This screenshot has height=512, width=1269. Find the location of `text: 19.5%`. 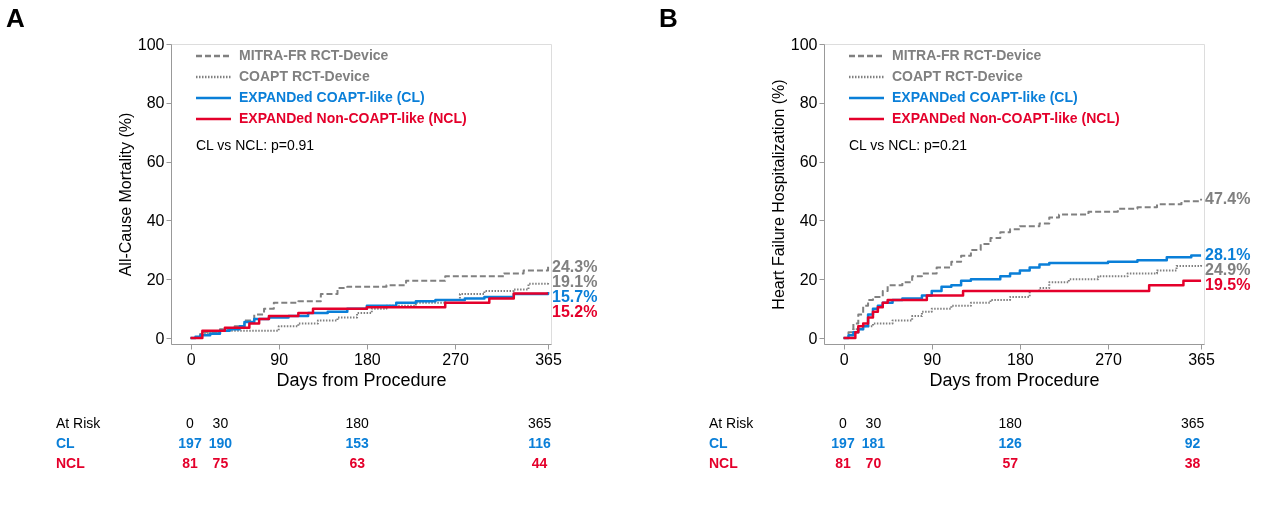

text: 19.5% is located at coordinates (1228, 285).